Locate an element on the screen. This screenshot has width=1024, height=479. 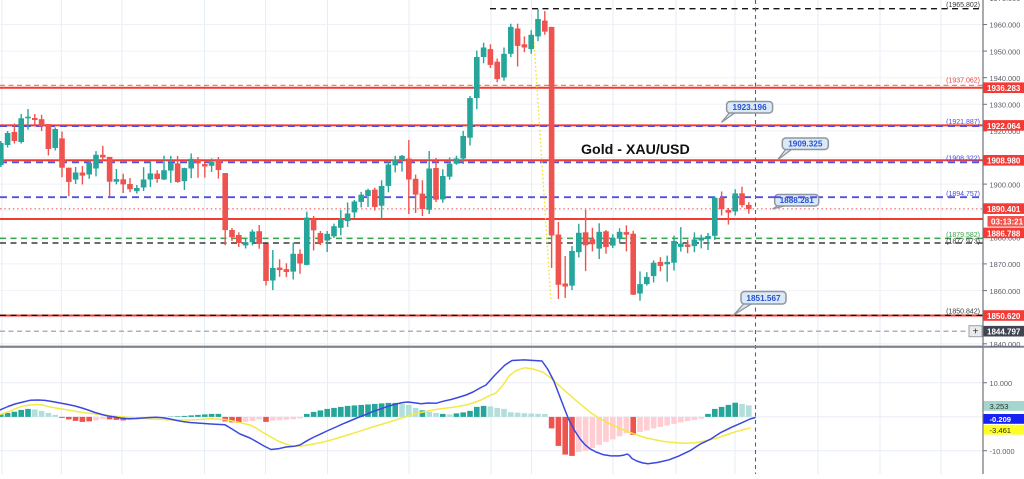
svg-text: -0.209 is located at coordinates (1001, 419).